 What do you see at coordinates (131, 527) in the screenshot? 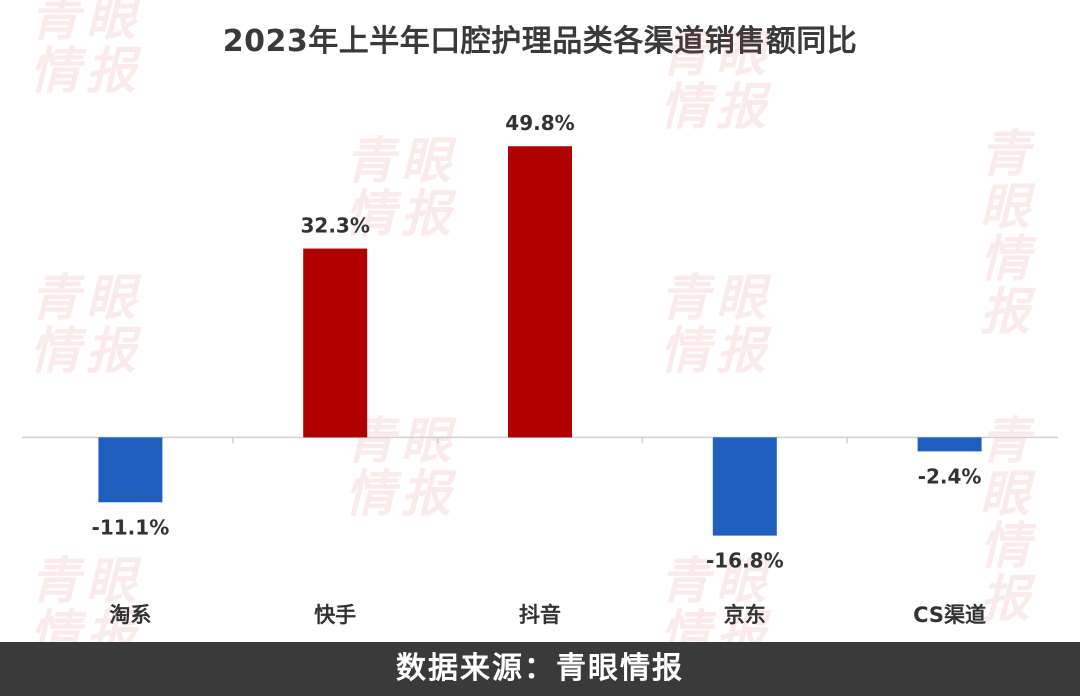
I see `data-label: -11.1%` at bounding box center [131, 527].